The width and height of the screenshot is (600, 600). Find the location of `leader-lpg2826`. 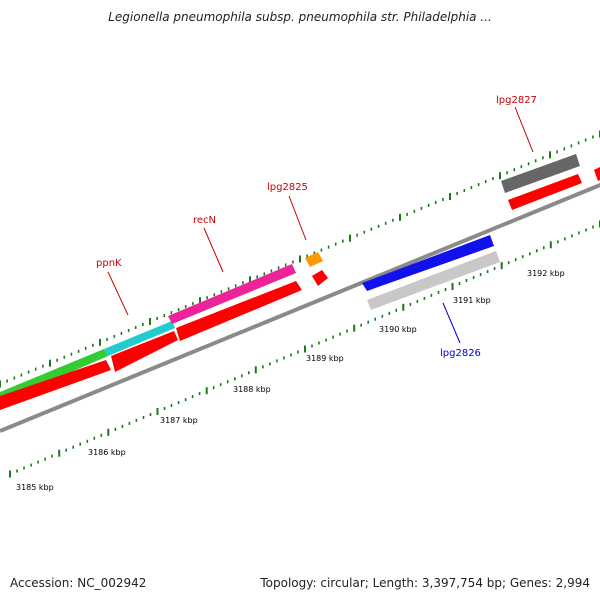

leader-lpg2826 is located at coordinates (451, 323).